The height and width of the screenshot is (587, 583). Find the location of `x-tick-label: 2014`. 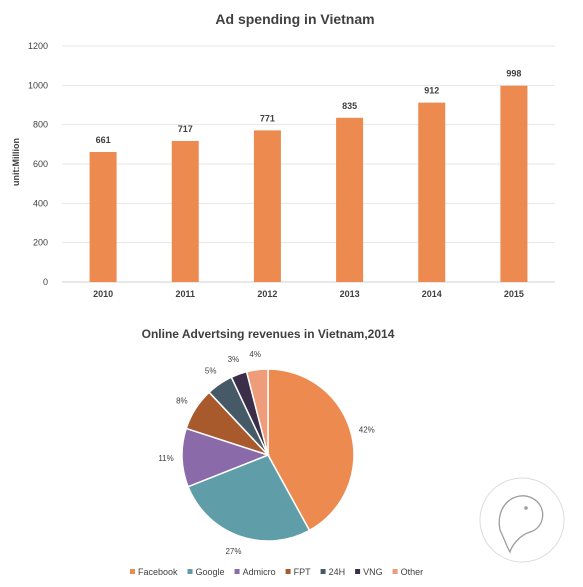

x-tick-label: 2014 is located at coordinates (432, 294).